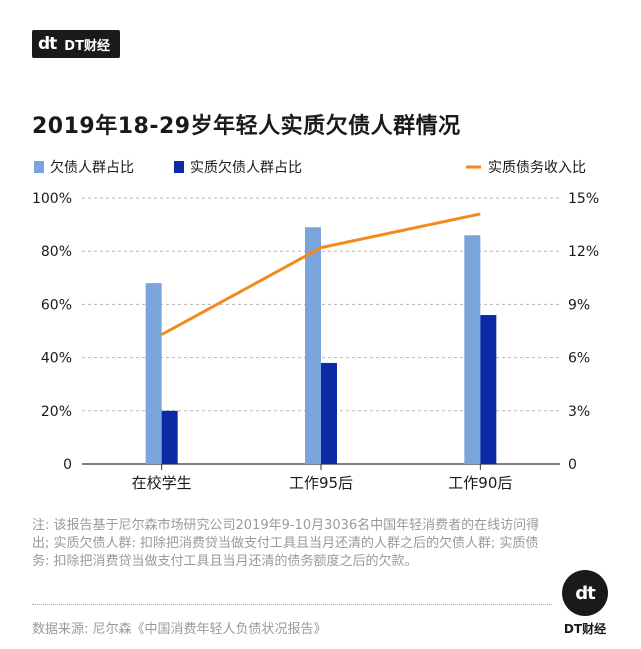 The height and width of the screenshot is (649, 641). What do you see at coordinates (47, 44) in the screenshot?
I see `brand-mark: dt` at bounding box center [47, 44].